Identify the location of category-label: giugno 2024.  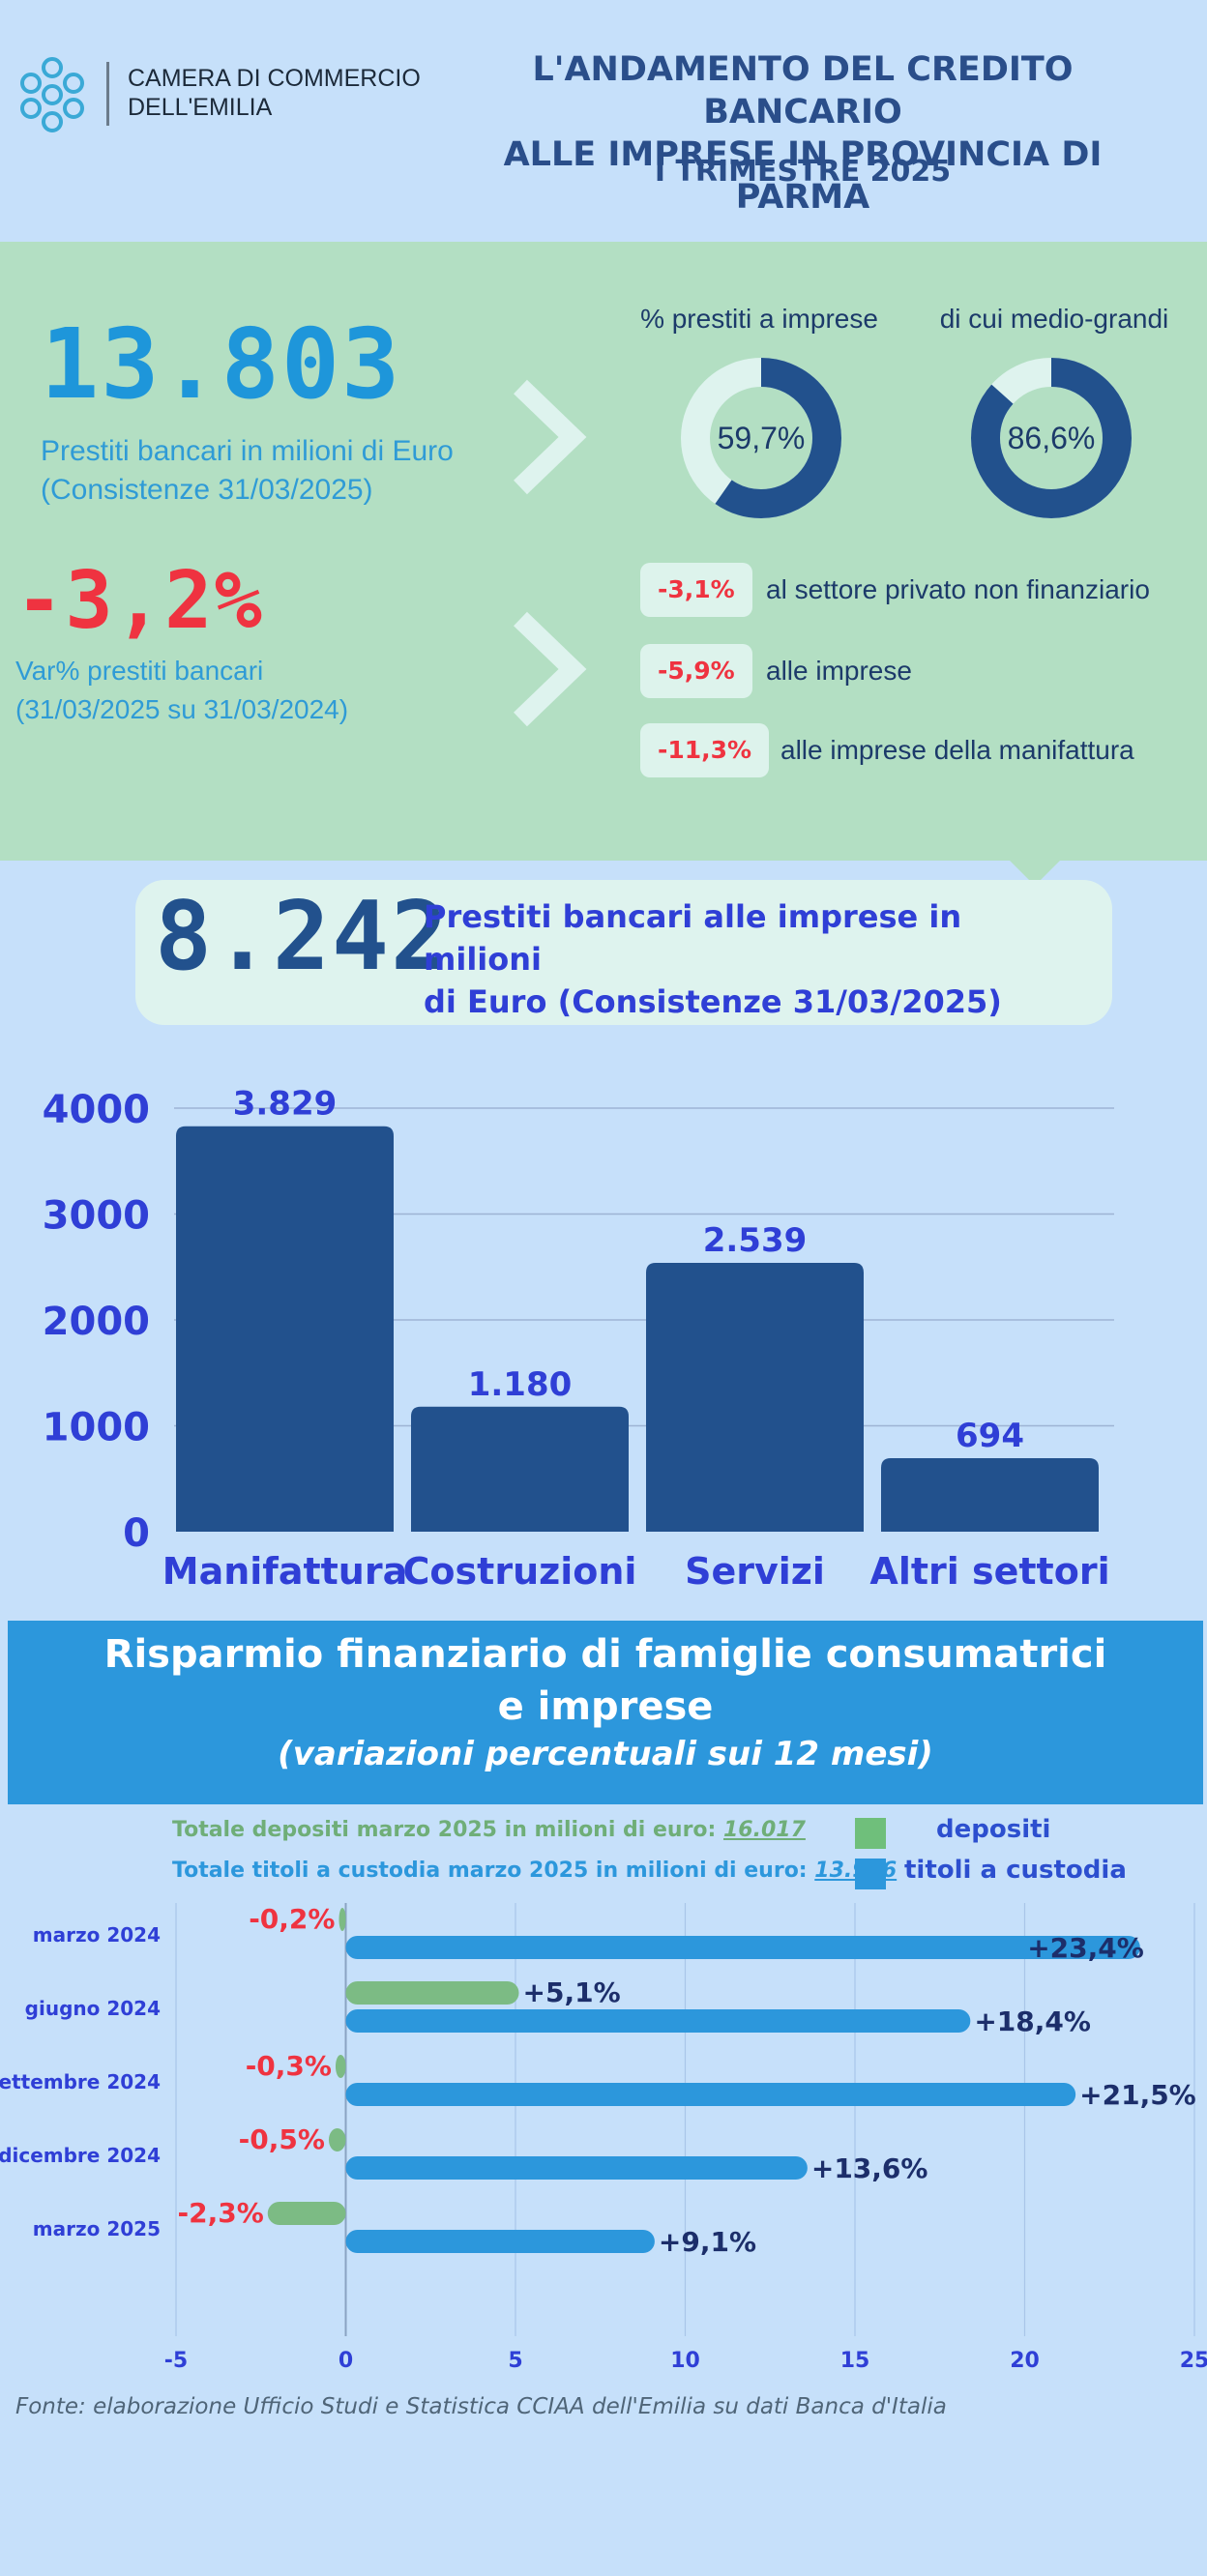
(93, 2008).